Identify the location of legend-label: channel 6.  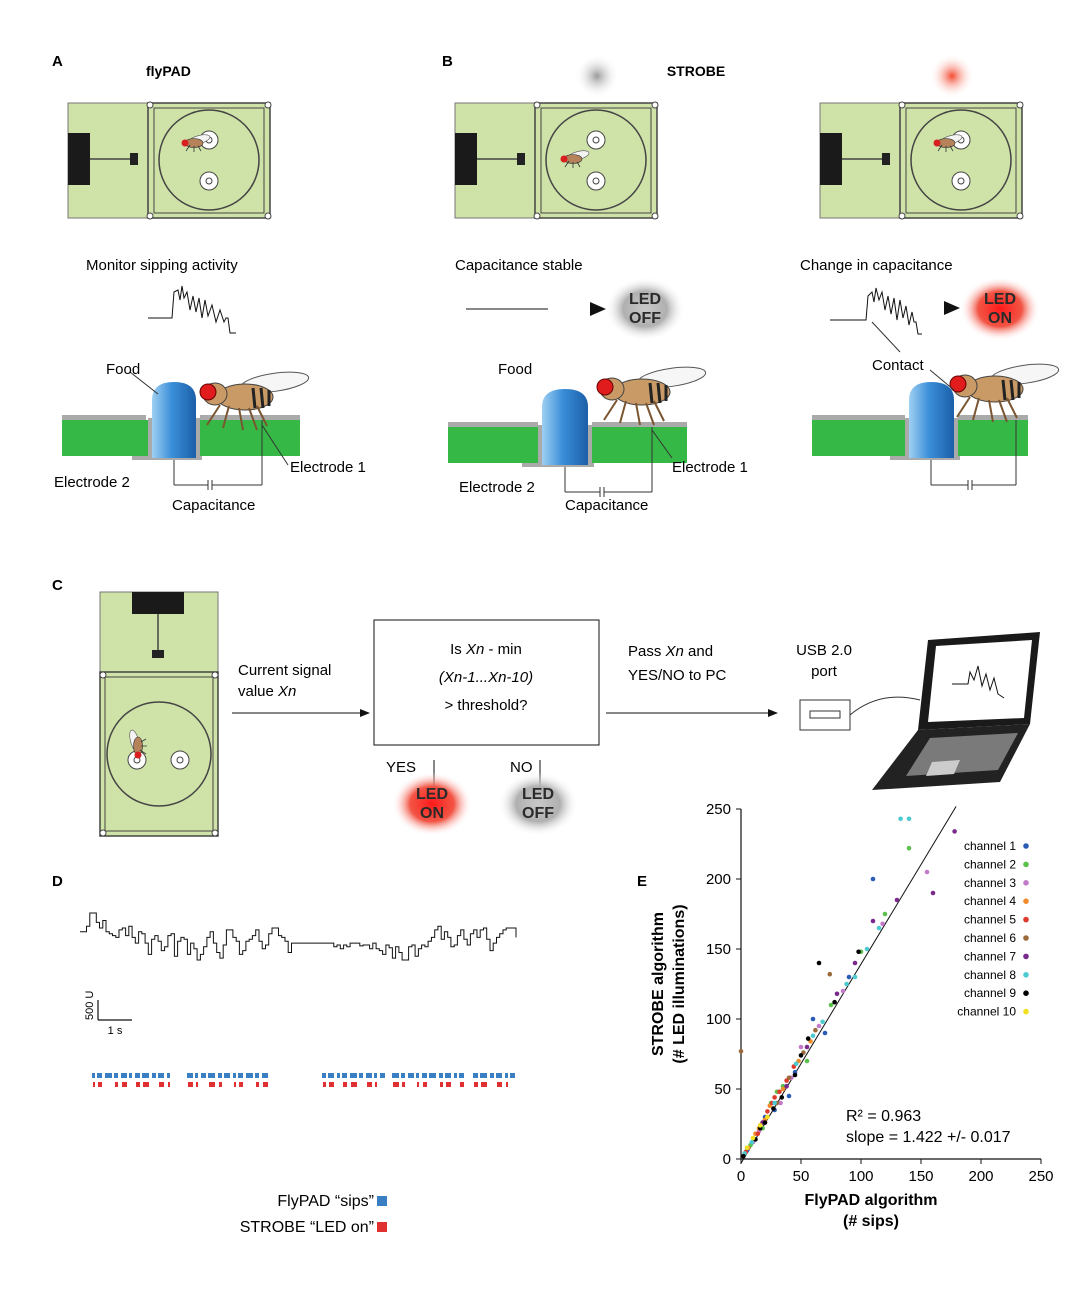
(990, 938).